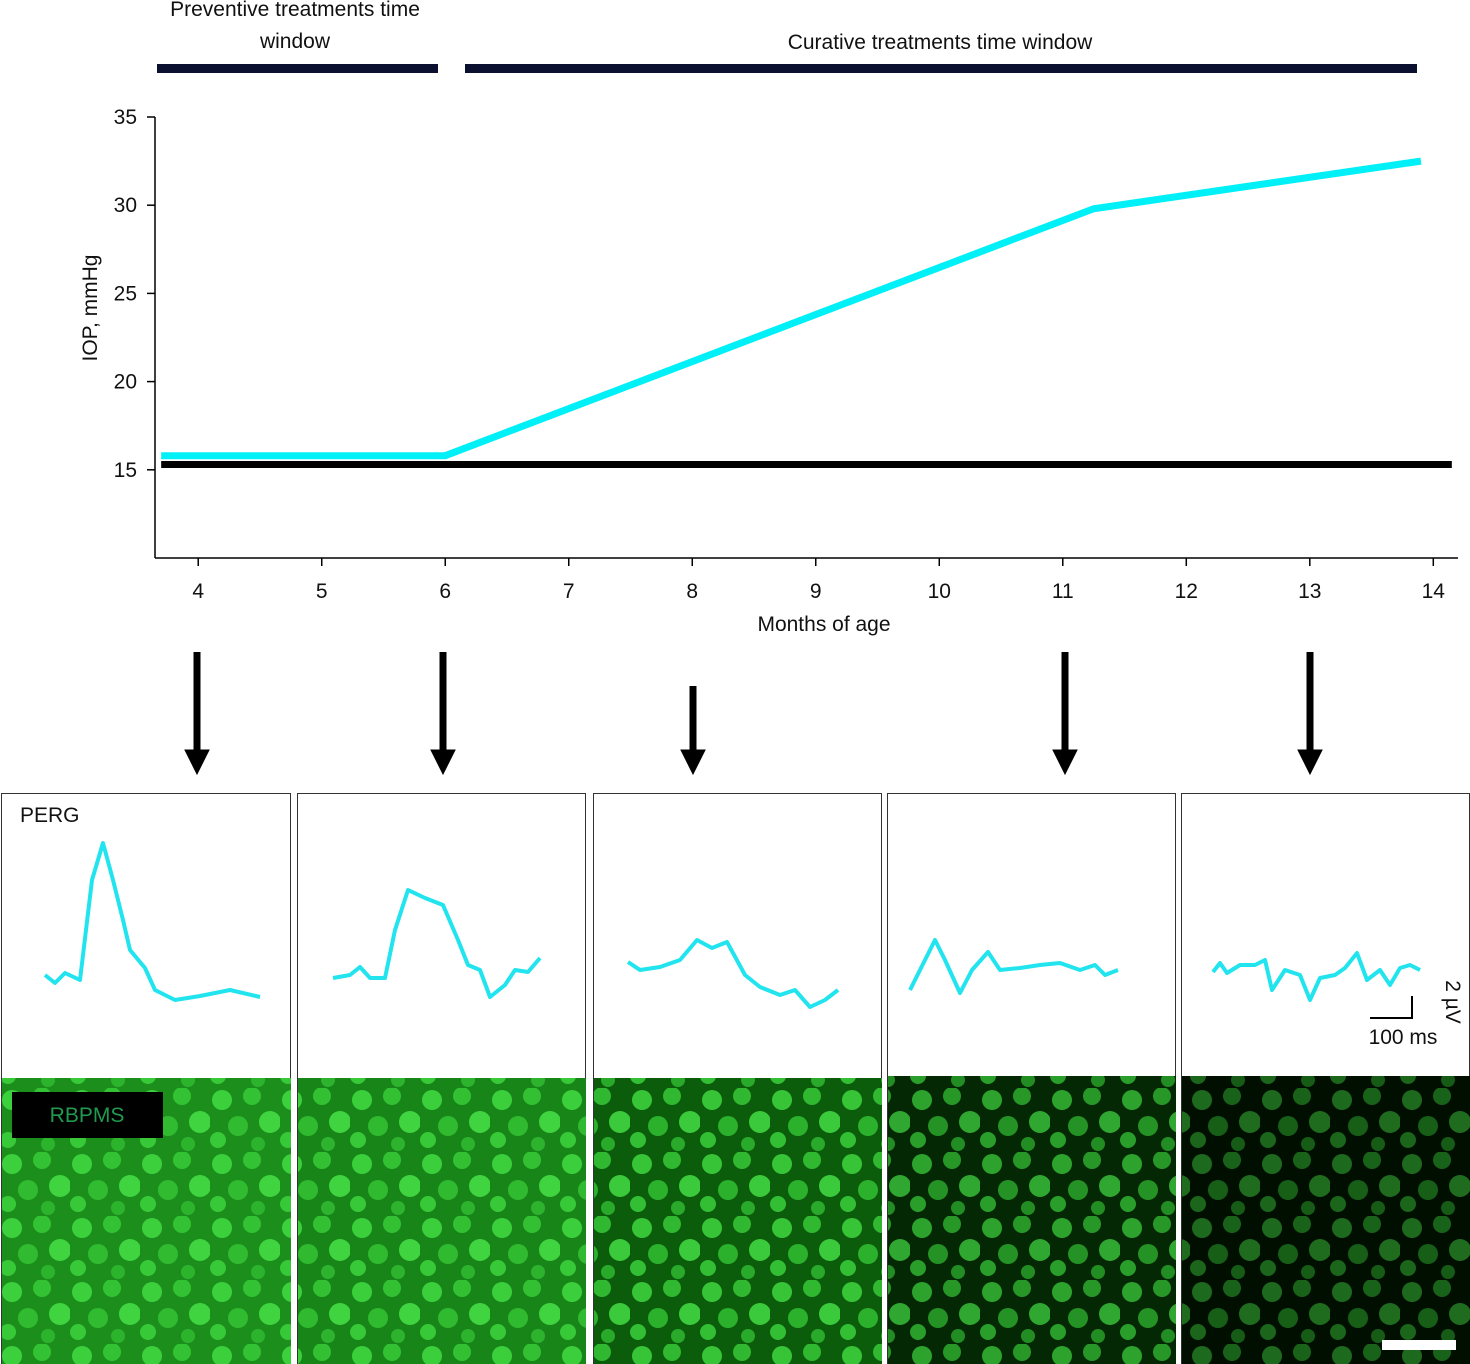 This screenshot has width=1470, height=1364. I want to click on x-tick-label: 12, so click(1186, 591).